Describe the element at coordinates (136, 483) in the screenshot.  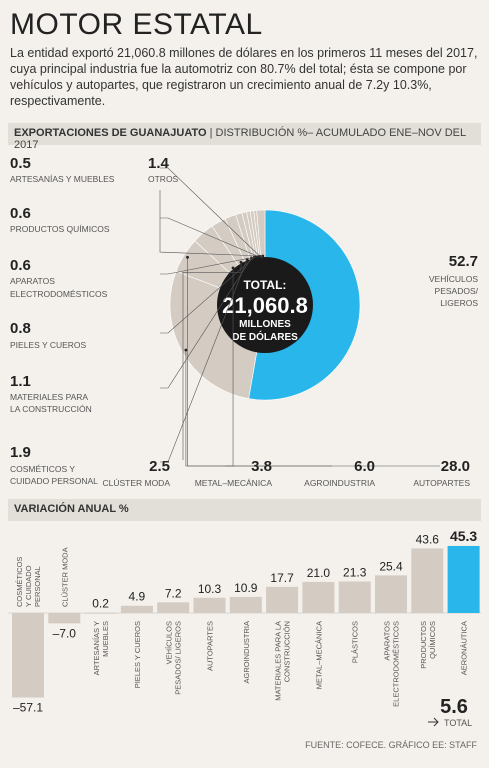
I see `slice-label-4-0: CLÚSTER MODA` at that location.